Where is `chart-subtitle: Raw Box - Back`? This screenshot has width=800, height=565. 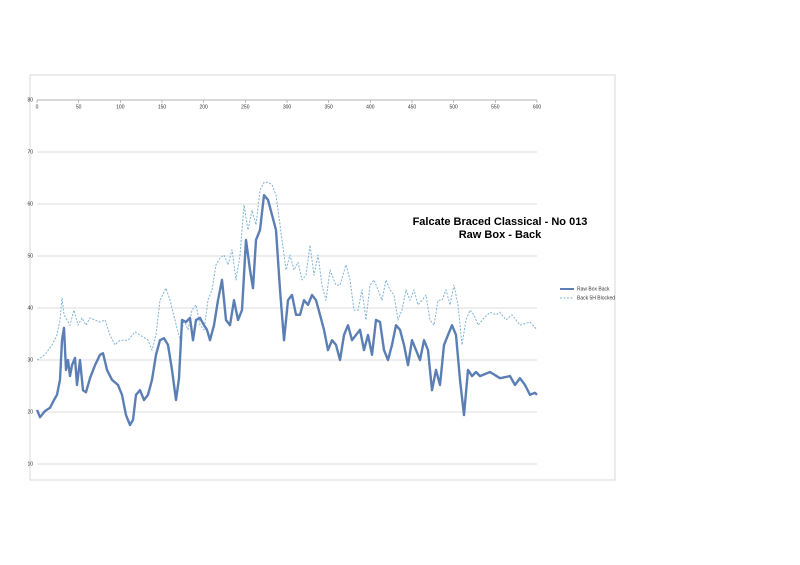 chart-subtitle: Raw Box - Back is located at coordinates (500, 235).